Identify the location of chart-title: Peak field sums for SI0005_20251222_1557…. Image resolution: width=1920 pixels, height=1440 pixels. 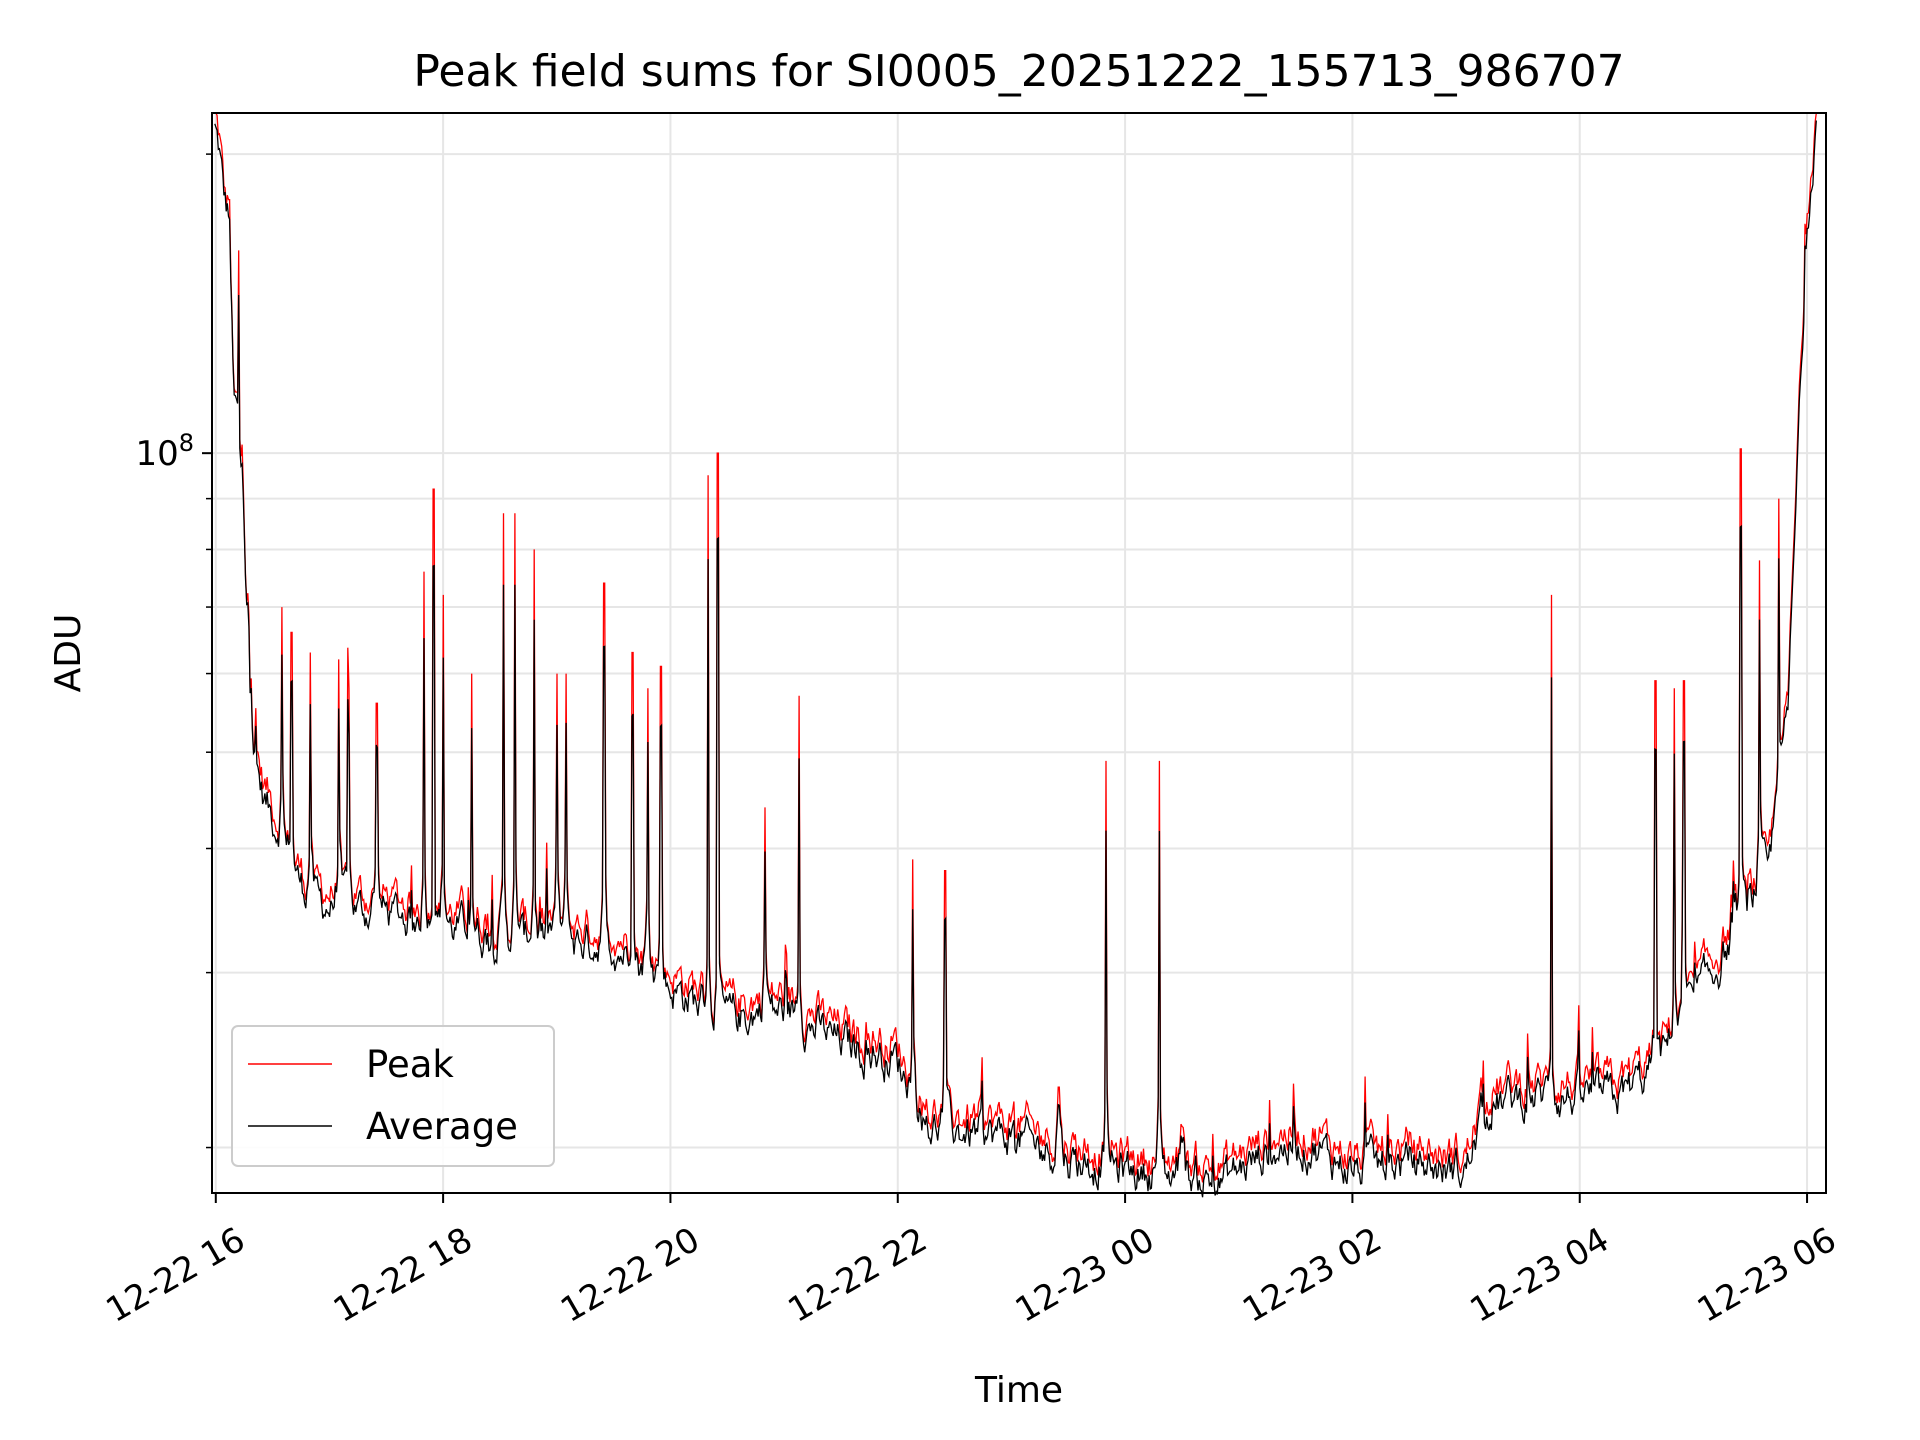
(1018, 71).